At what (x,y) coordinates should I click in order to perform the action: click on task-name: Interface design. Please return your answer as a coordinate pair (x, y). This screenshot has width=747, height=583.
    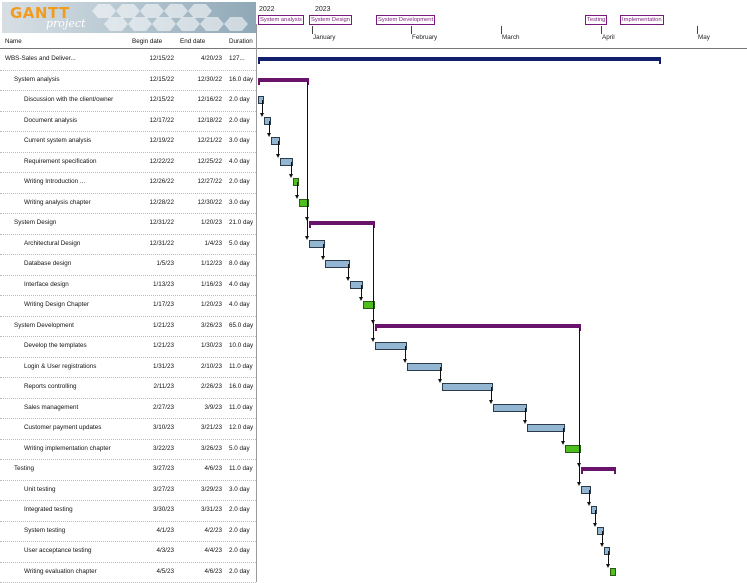
    Looking at the image, I should click on (46, 284).